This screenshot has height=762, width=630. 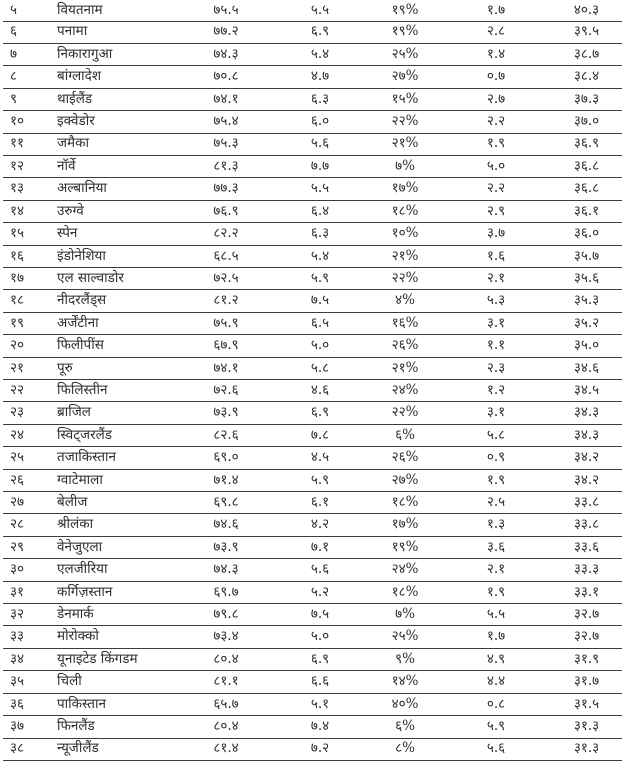 I want to click on rank-cell: ९, so click(x=14, y=98).